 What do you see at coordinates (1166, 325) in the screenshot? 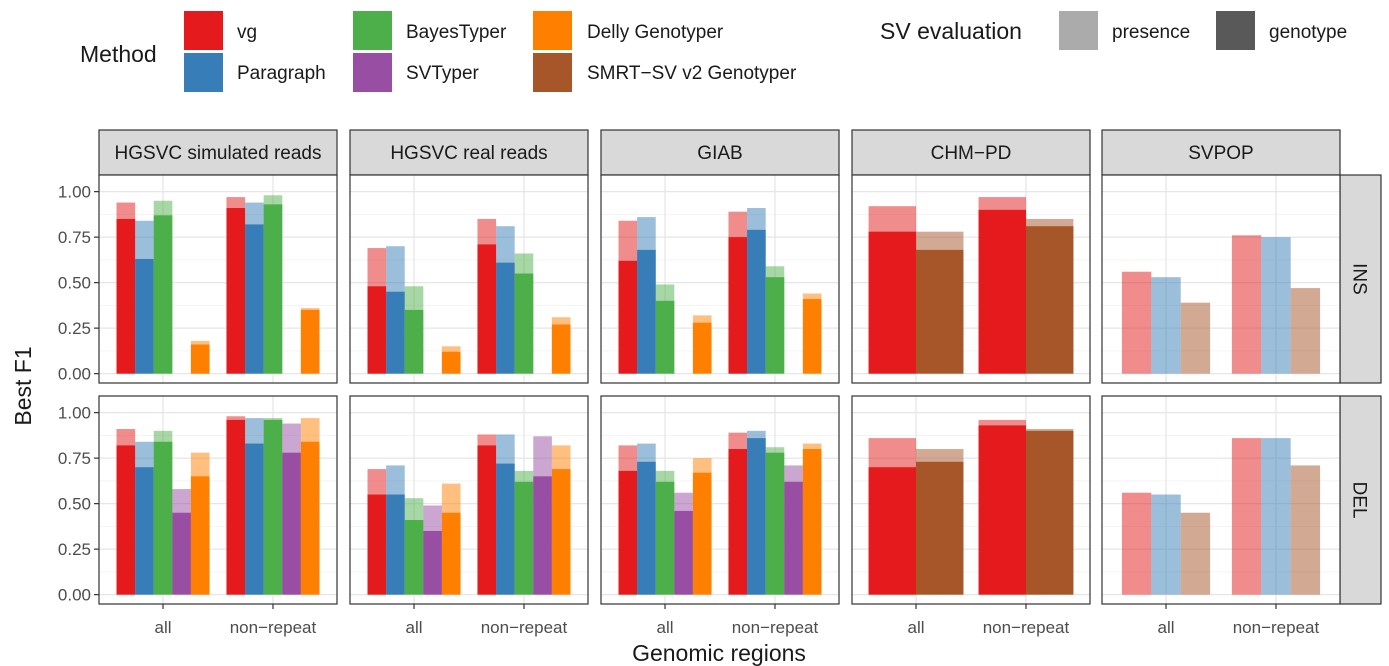
I see `bar-presence-paragraph-all` at bounding box center [1166, 325].